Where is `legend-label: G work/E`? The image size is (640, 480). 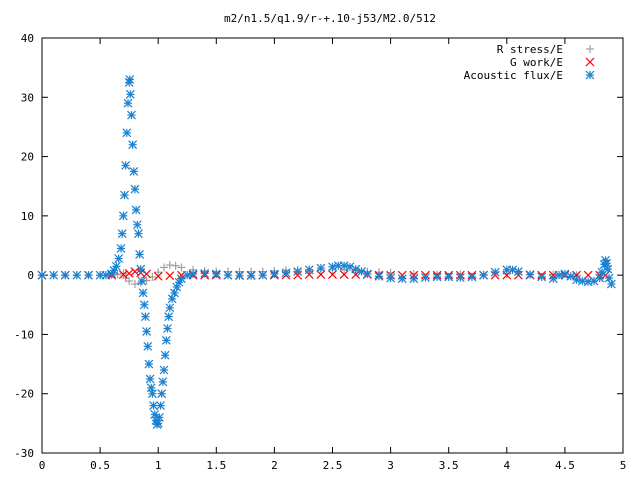
legend-label: G work/E is located at coordinates (536, 62).